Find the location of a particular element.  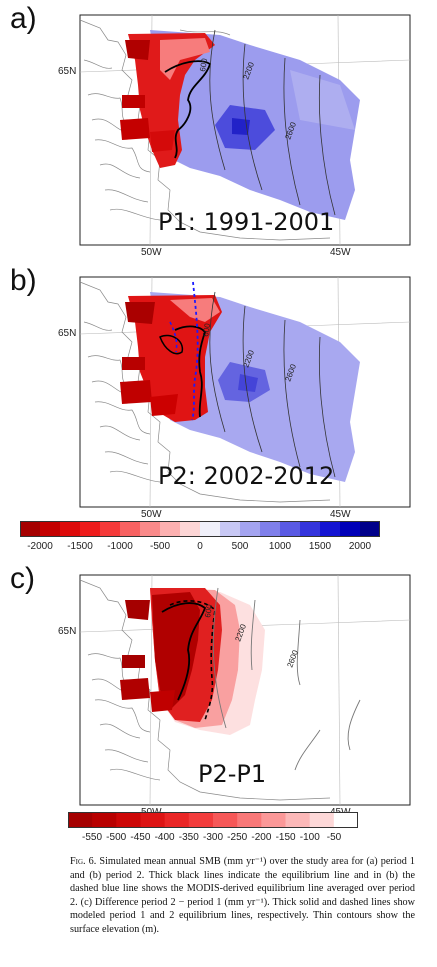

equilibrium-line-p1-c is located at coordinates (184, 651).